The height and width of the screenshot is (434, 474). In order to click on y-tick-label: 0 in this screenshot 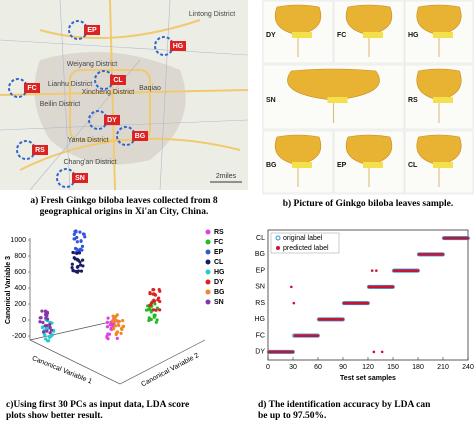, I will do `click(24, 320)`.